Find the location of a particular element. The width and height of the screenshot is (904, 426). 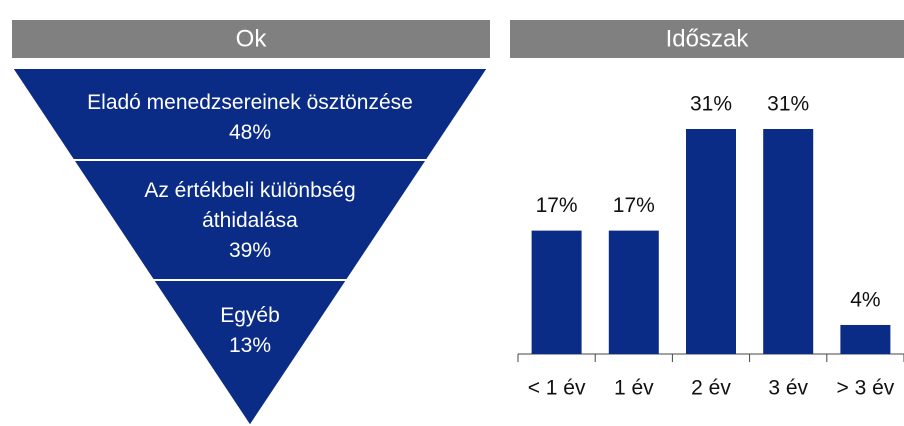

x-tick-label: < 1 év is located at coordinates (557, 388).